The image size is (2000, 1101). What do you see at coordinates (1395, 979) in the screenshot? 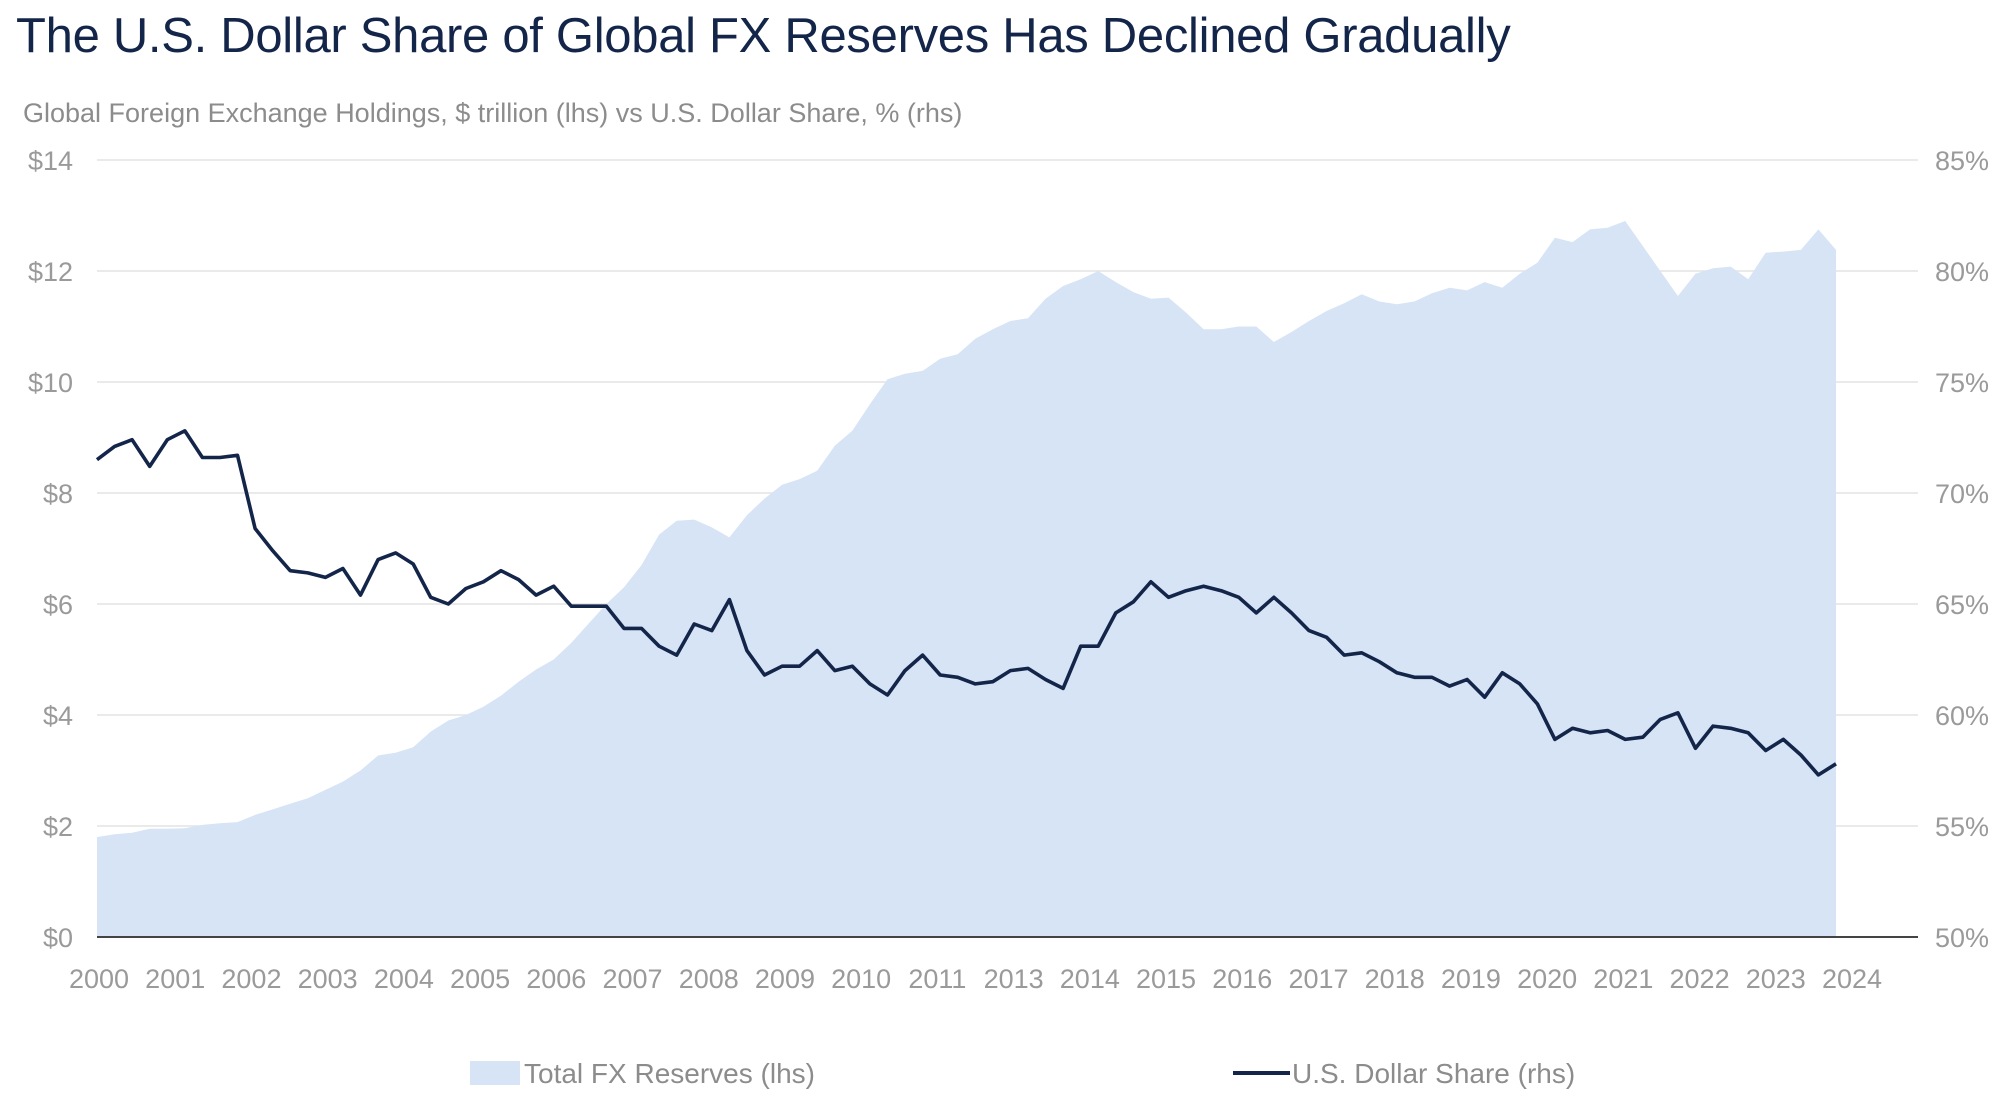
I see `x-axis-tick-label: 2018` at bounding box center [1395, 979].